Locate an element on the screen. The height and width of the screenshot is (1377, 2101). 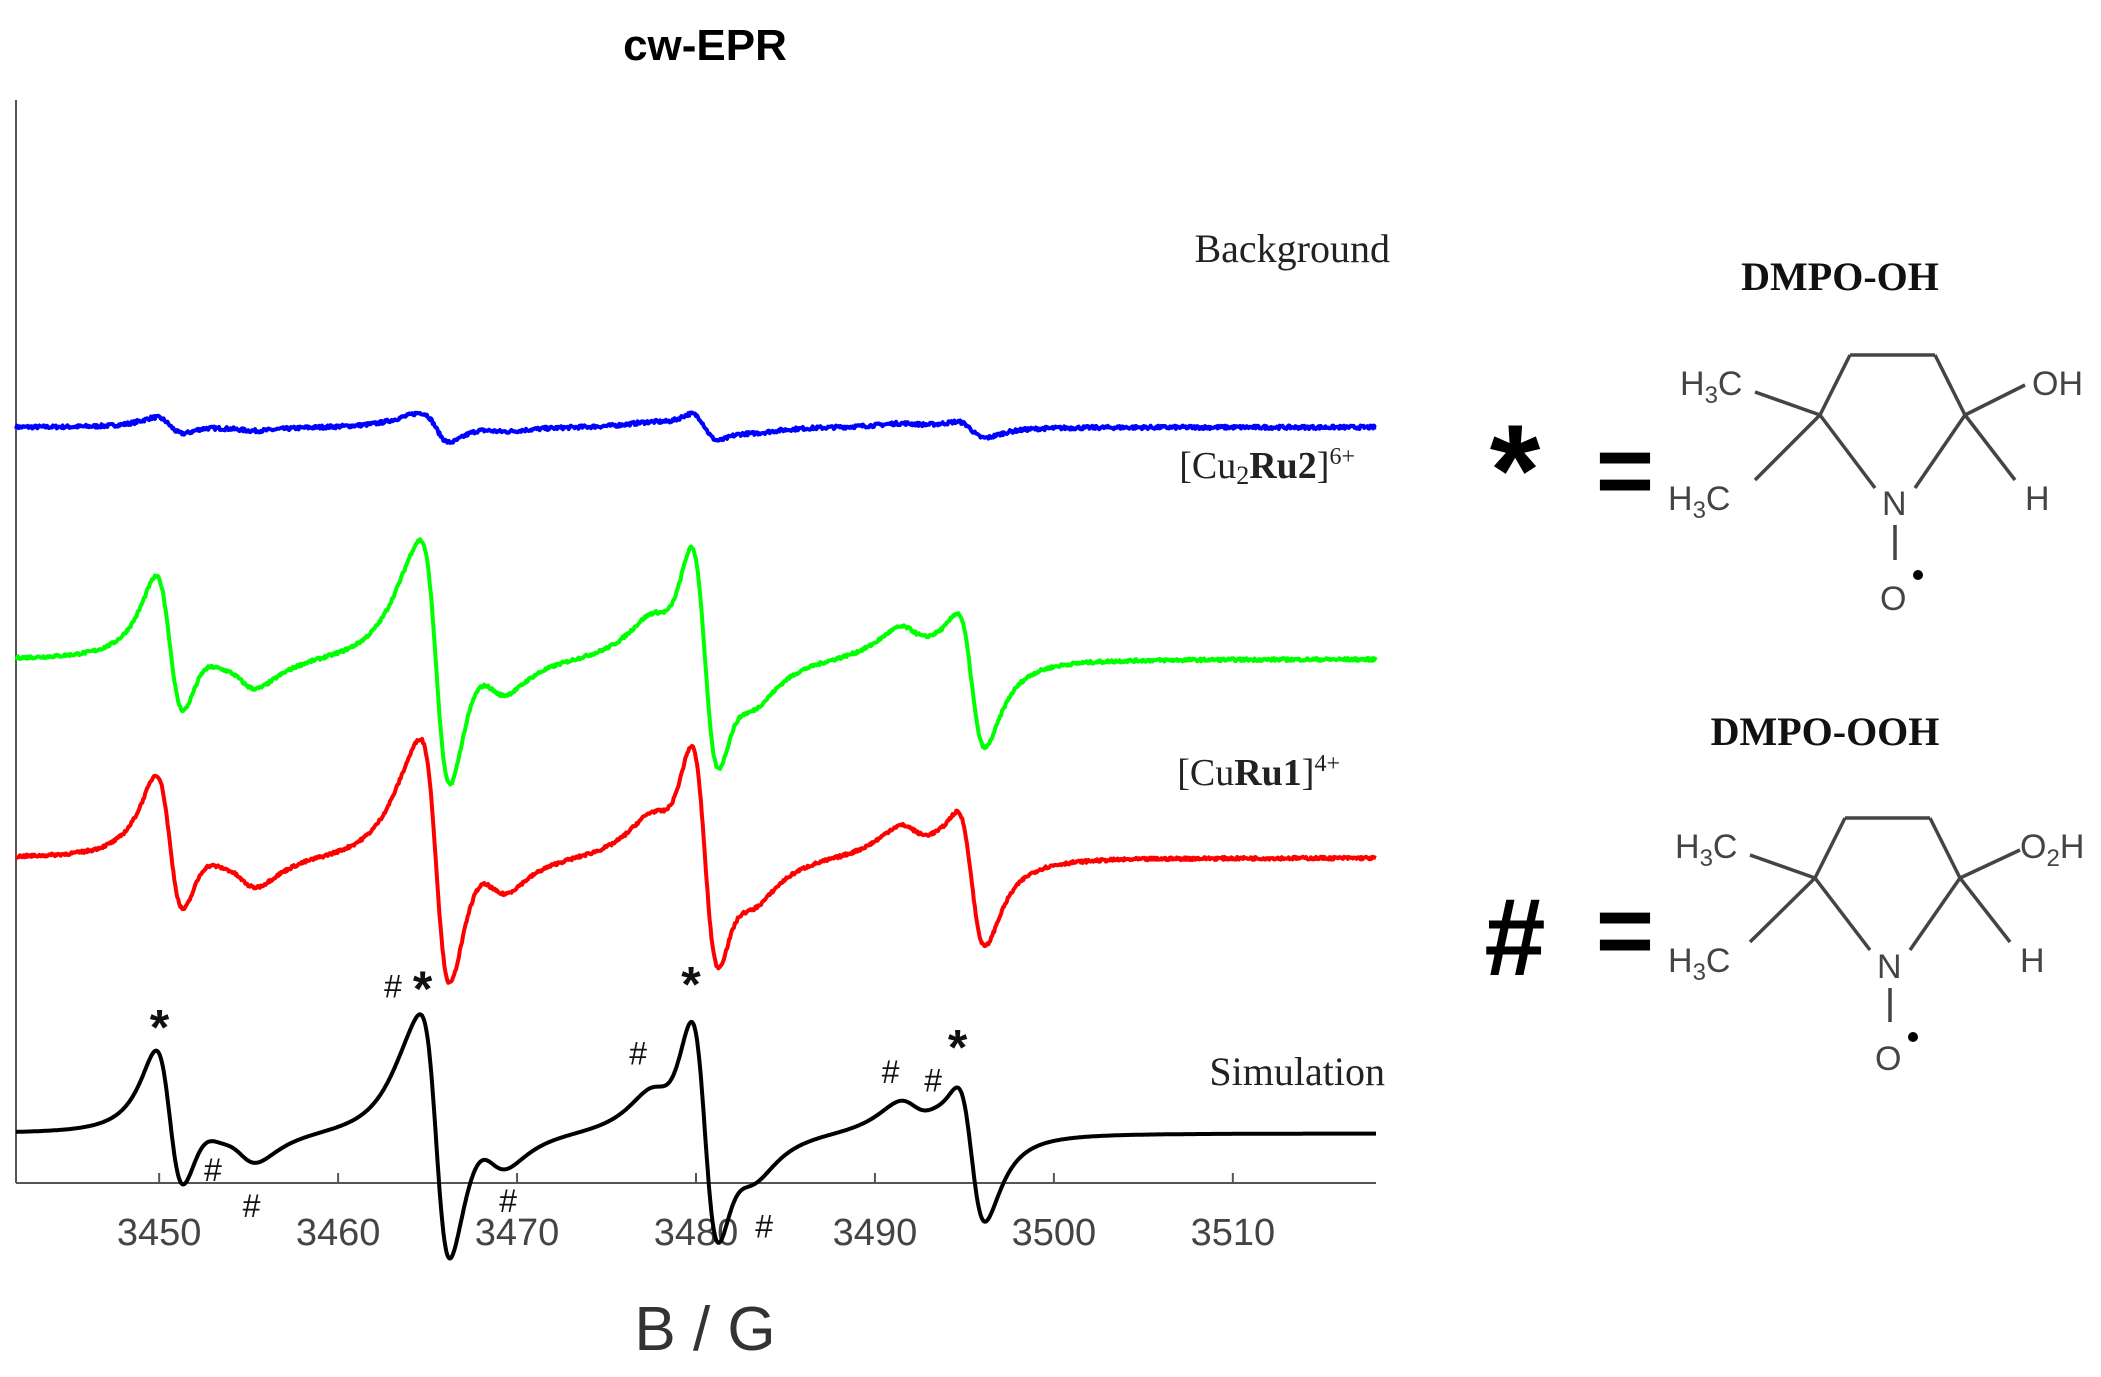
ooh-radical-dot is located at coordinates (1913, 1037).